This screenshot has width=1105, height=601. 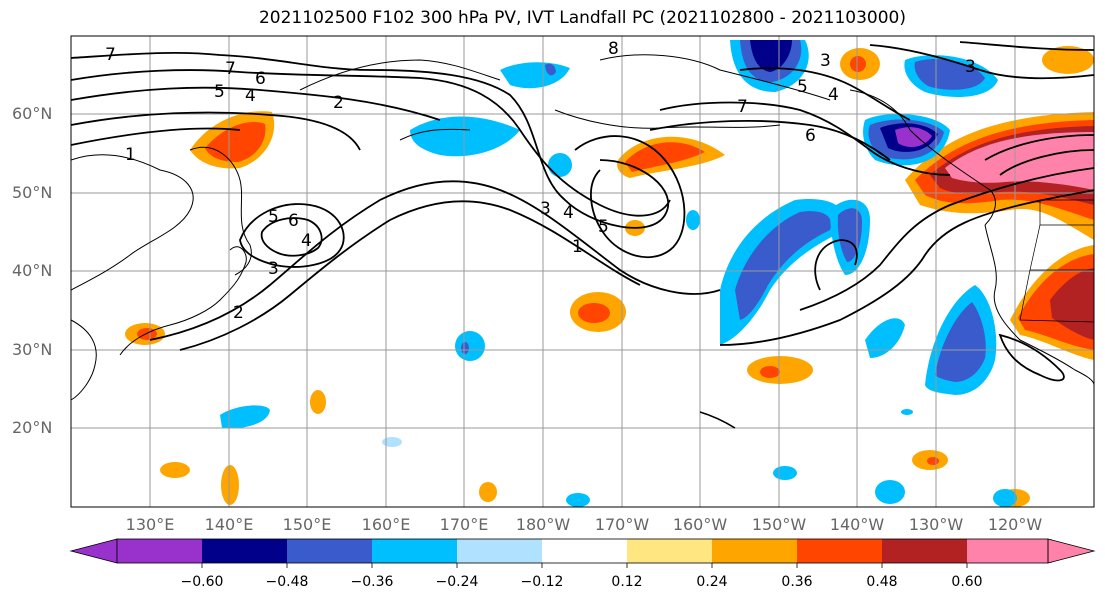 What do you see at coordinates (967, 582) in the screenshot?
I see `colorbar-tick-label: 0.60` at bounding box center [967, 582].